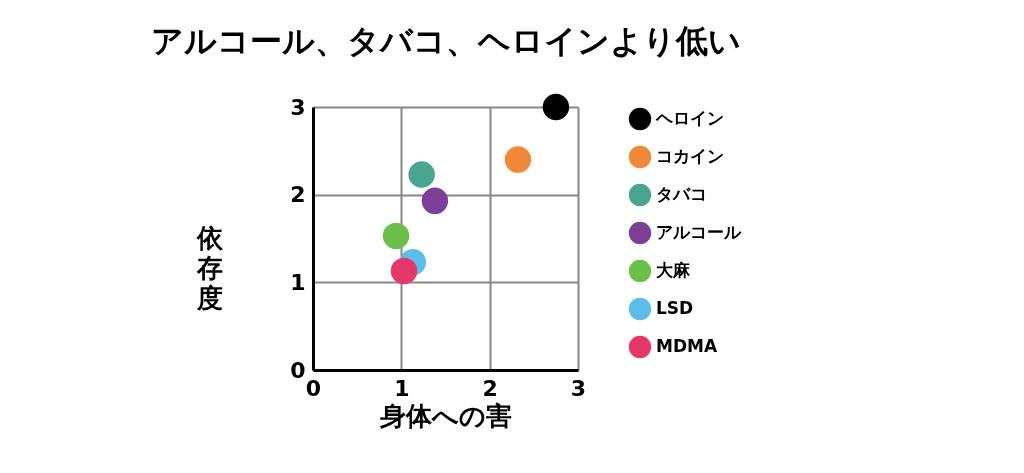 This screenshot has width=1024, height=473. I want to click on legend-label: LSD, so click(675, 308).